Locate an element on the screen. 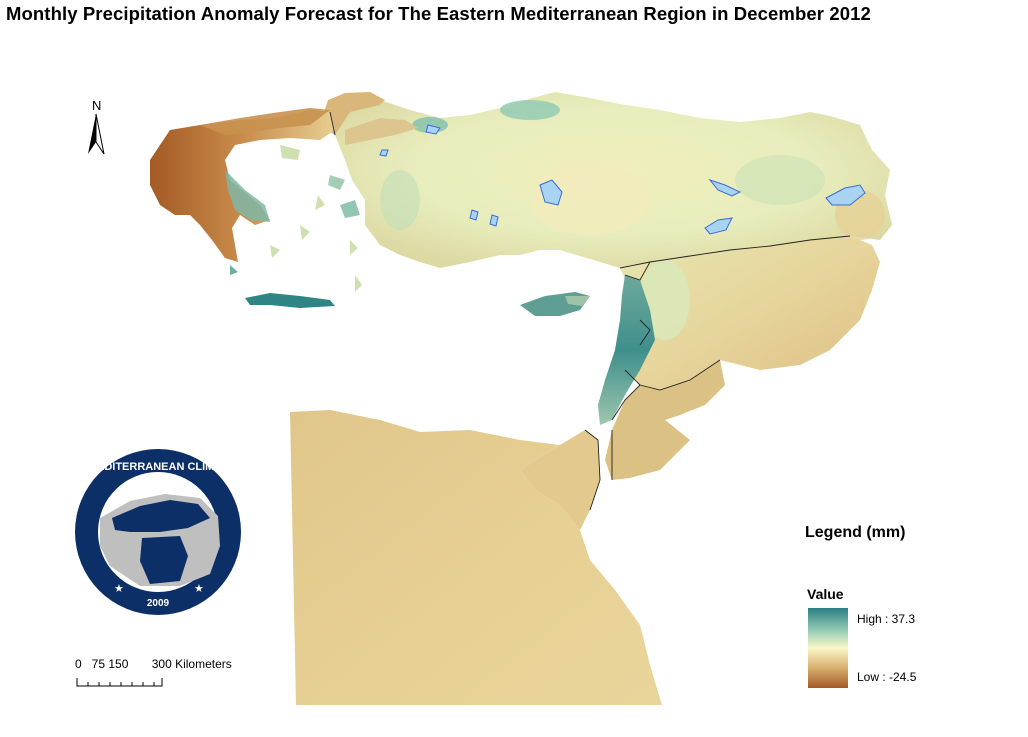  scale-bar-labels: 0 75 150 300 Kilometers is located at coordinates (153, 664).